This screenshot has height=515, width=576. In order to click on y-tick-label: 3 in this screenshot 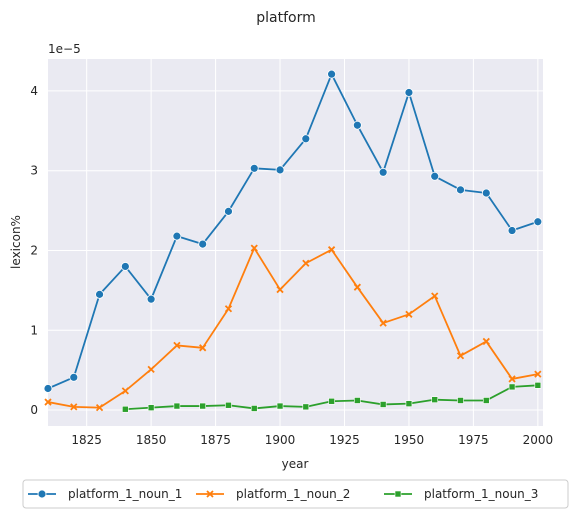, I will do `click(34, 171)`.